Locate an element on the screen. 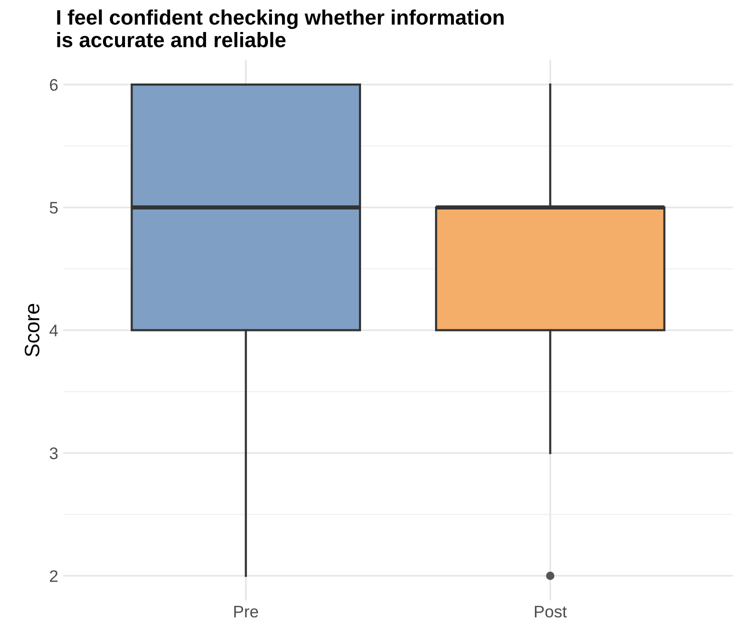 The width and height of the screenshot is (744, 632). y-tick-label: 4 is located at coordinates (53, 330).